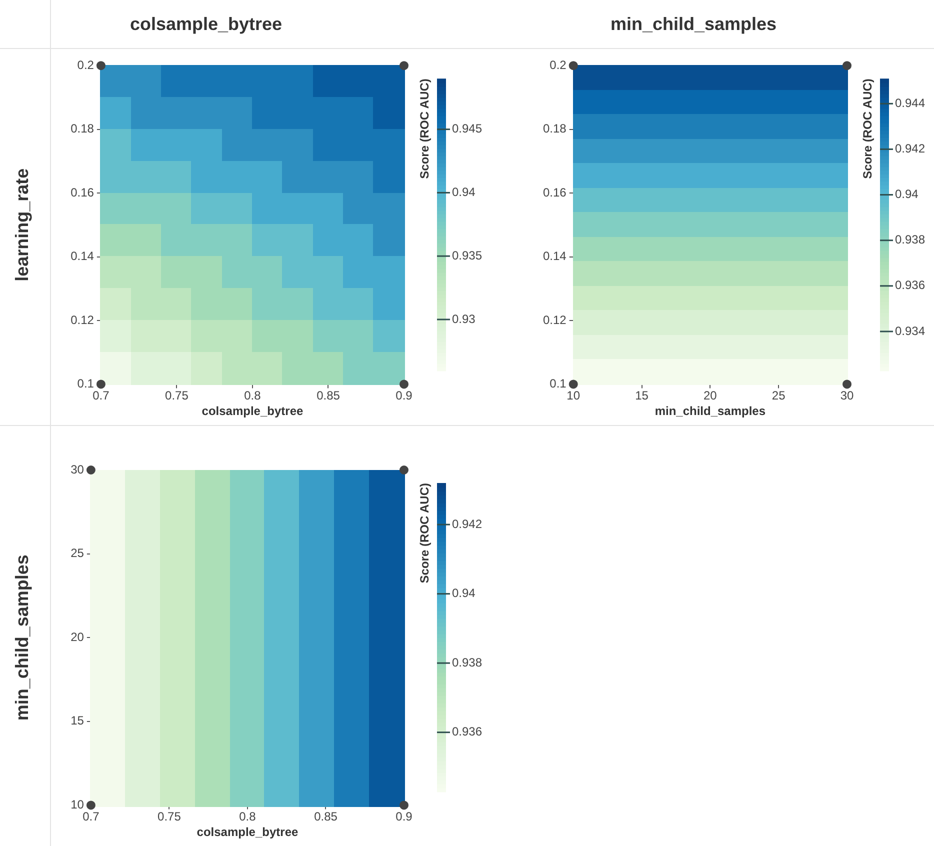  I want to click on y-axis-title: min_child_samples, so click(22, 637).